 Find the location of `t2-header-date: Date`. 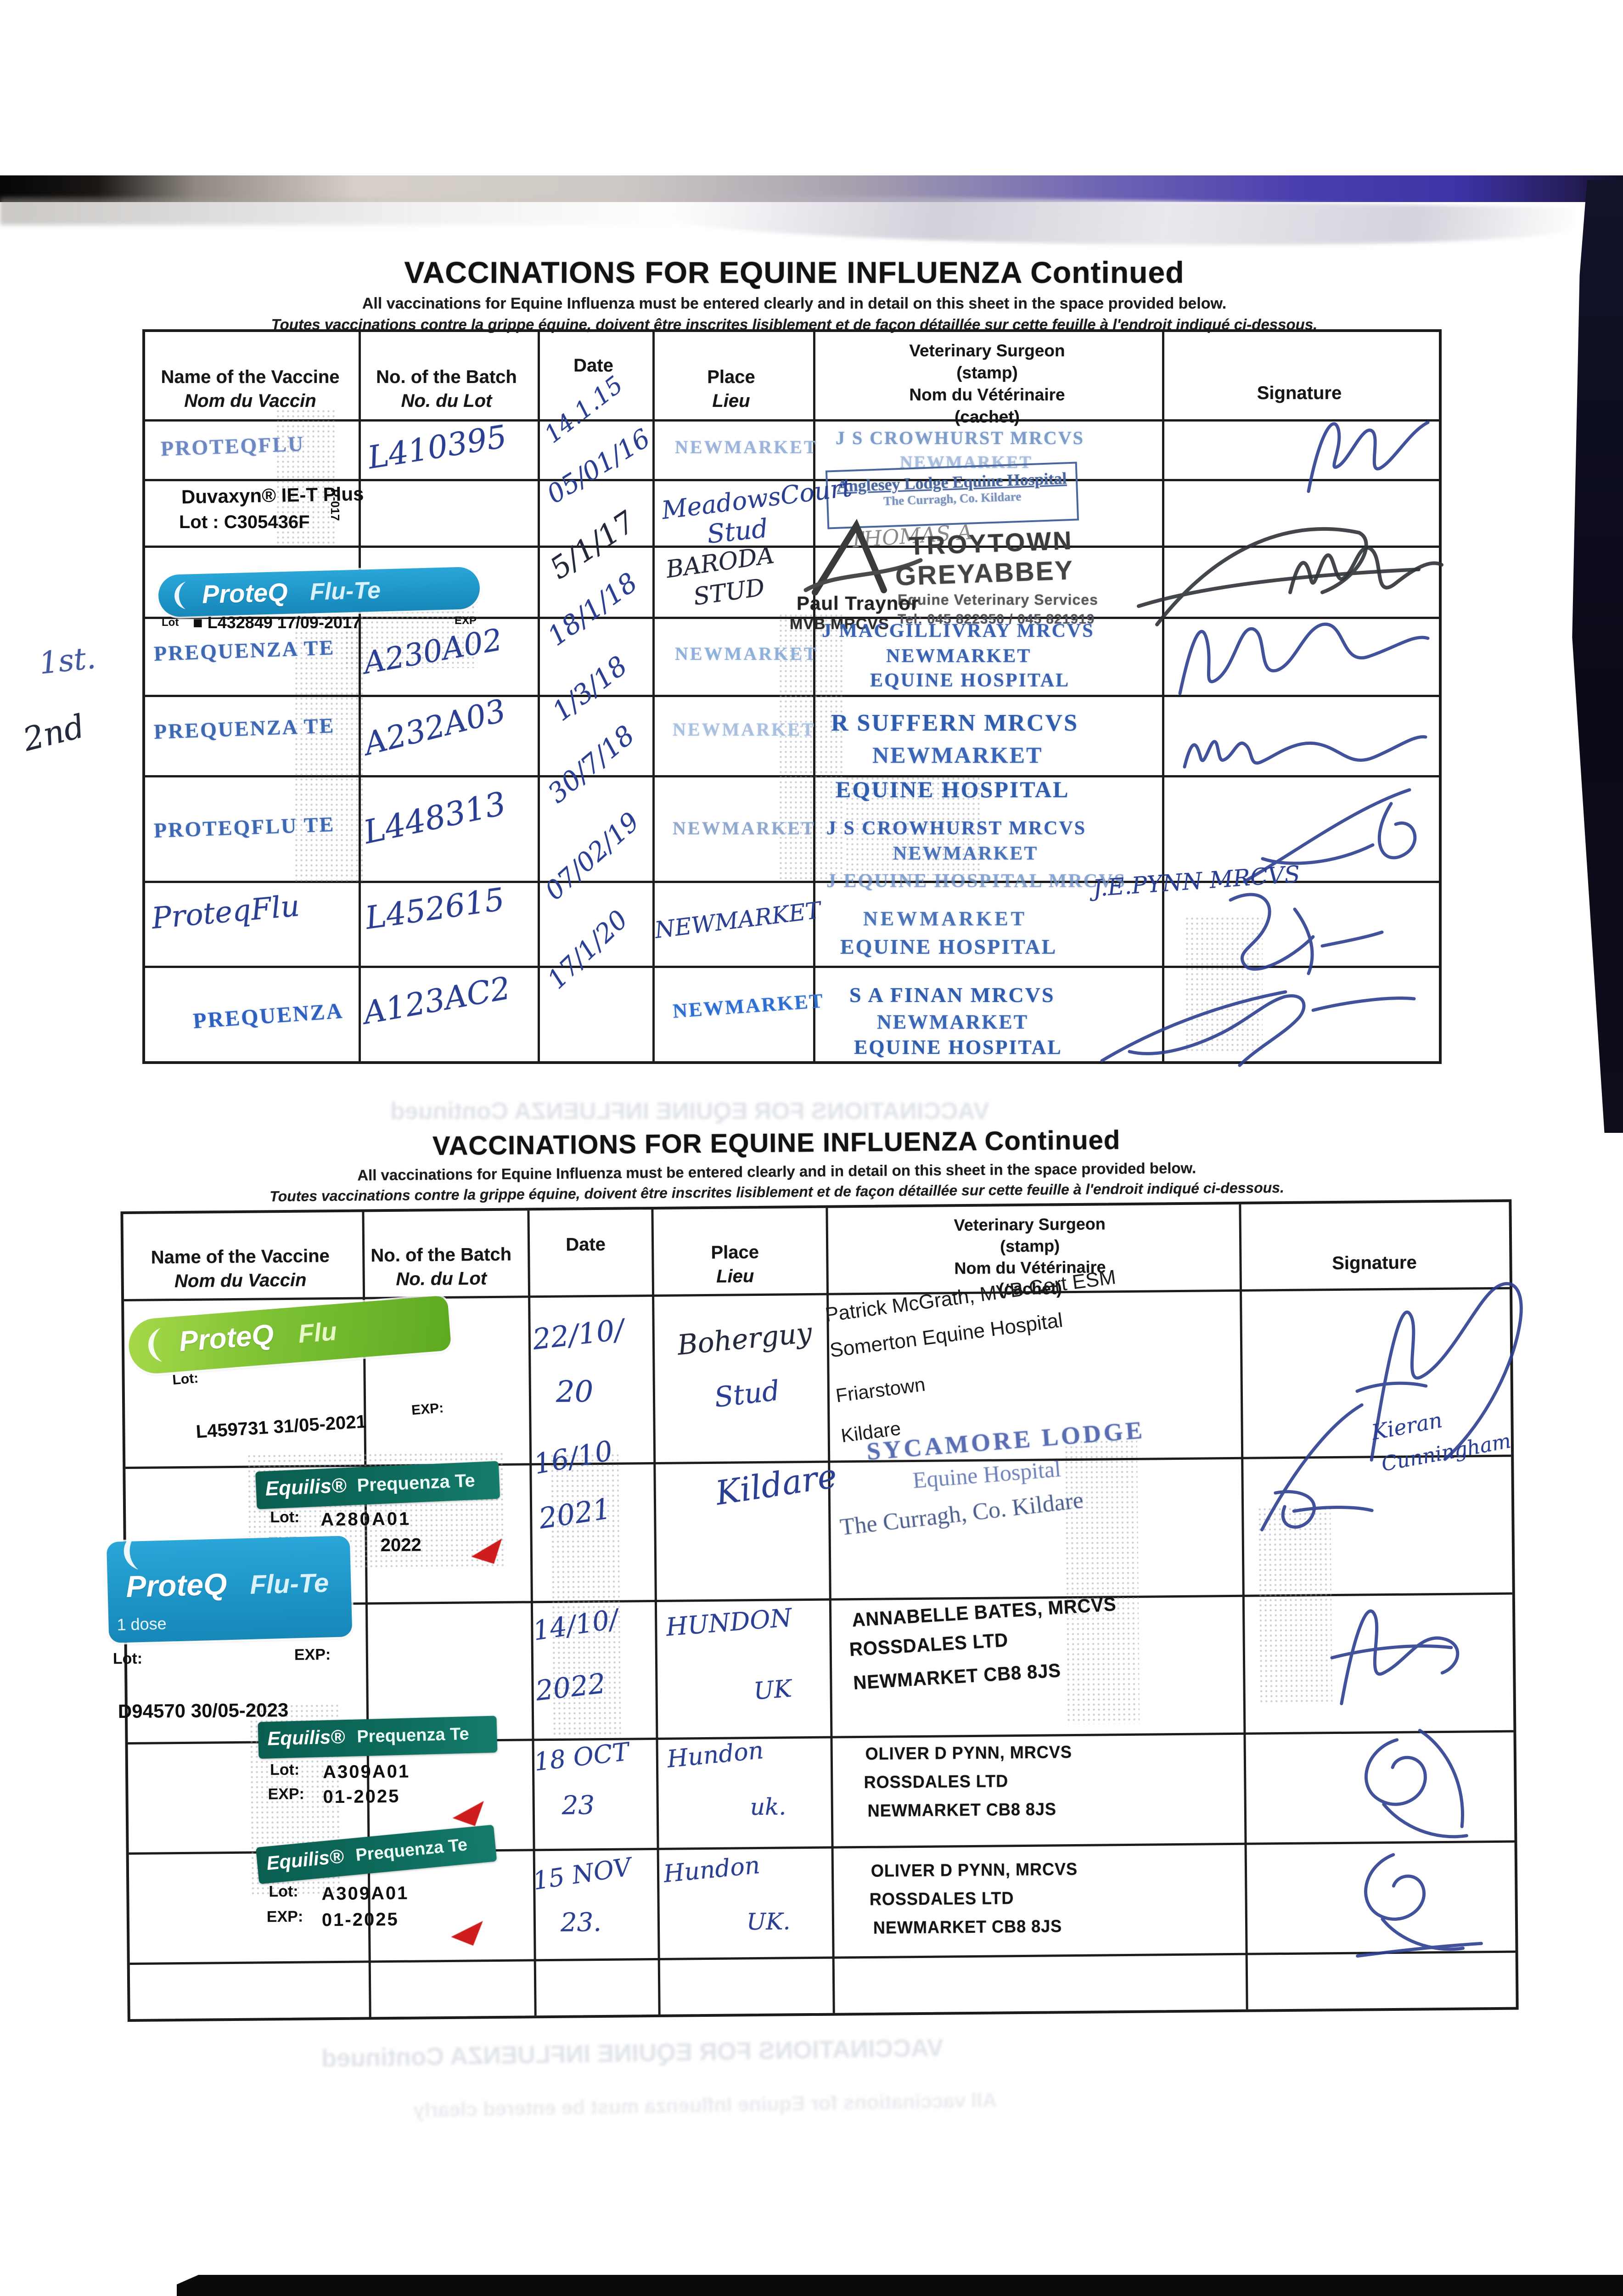

t2-header-date: Date is located at coordinates (586, 1244).